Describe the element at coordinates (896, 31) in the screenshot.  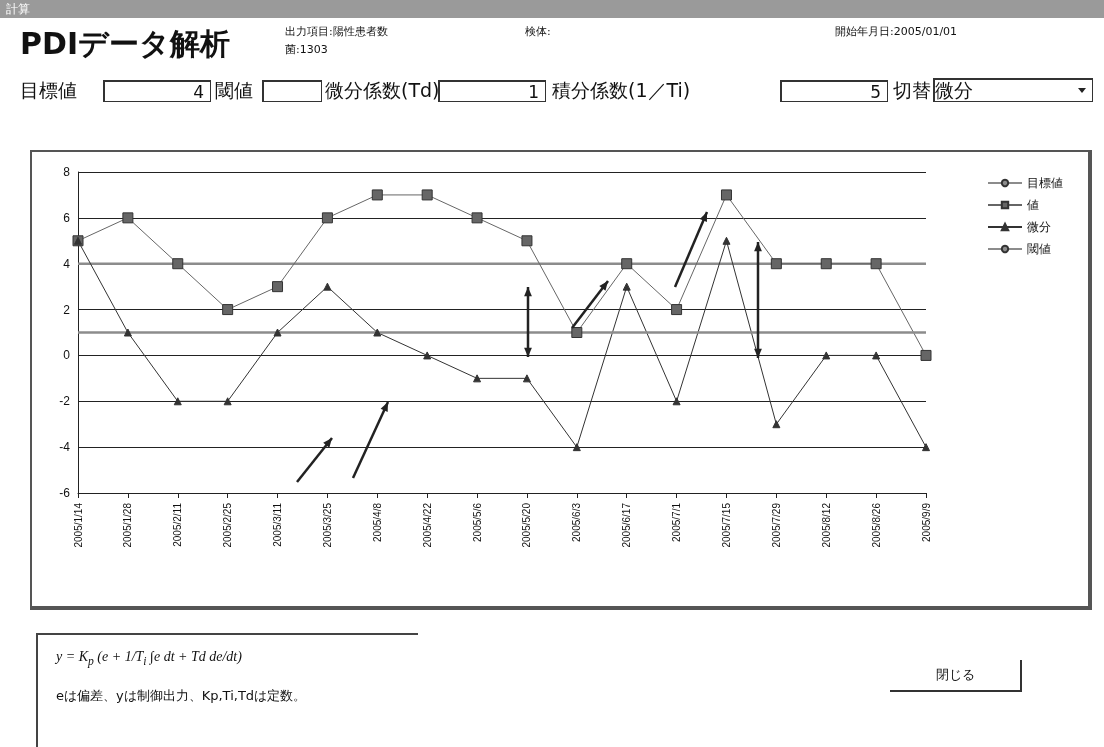
I see `text: 開始年月日:2005/01/01` at that location.